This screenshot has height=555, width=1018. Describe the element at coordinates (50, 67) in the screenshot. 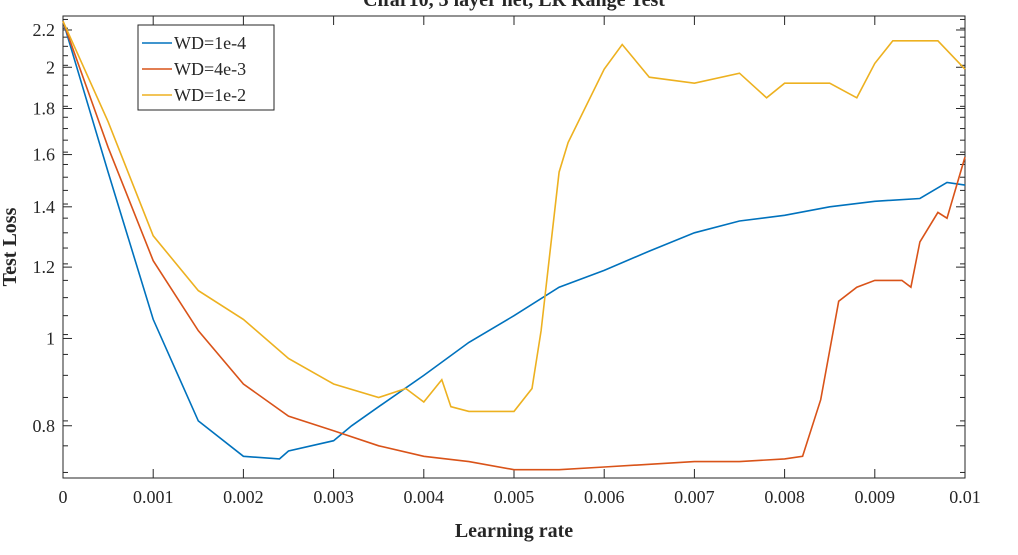

I see `y-tick-label: 2` at that location.